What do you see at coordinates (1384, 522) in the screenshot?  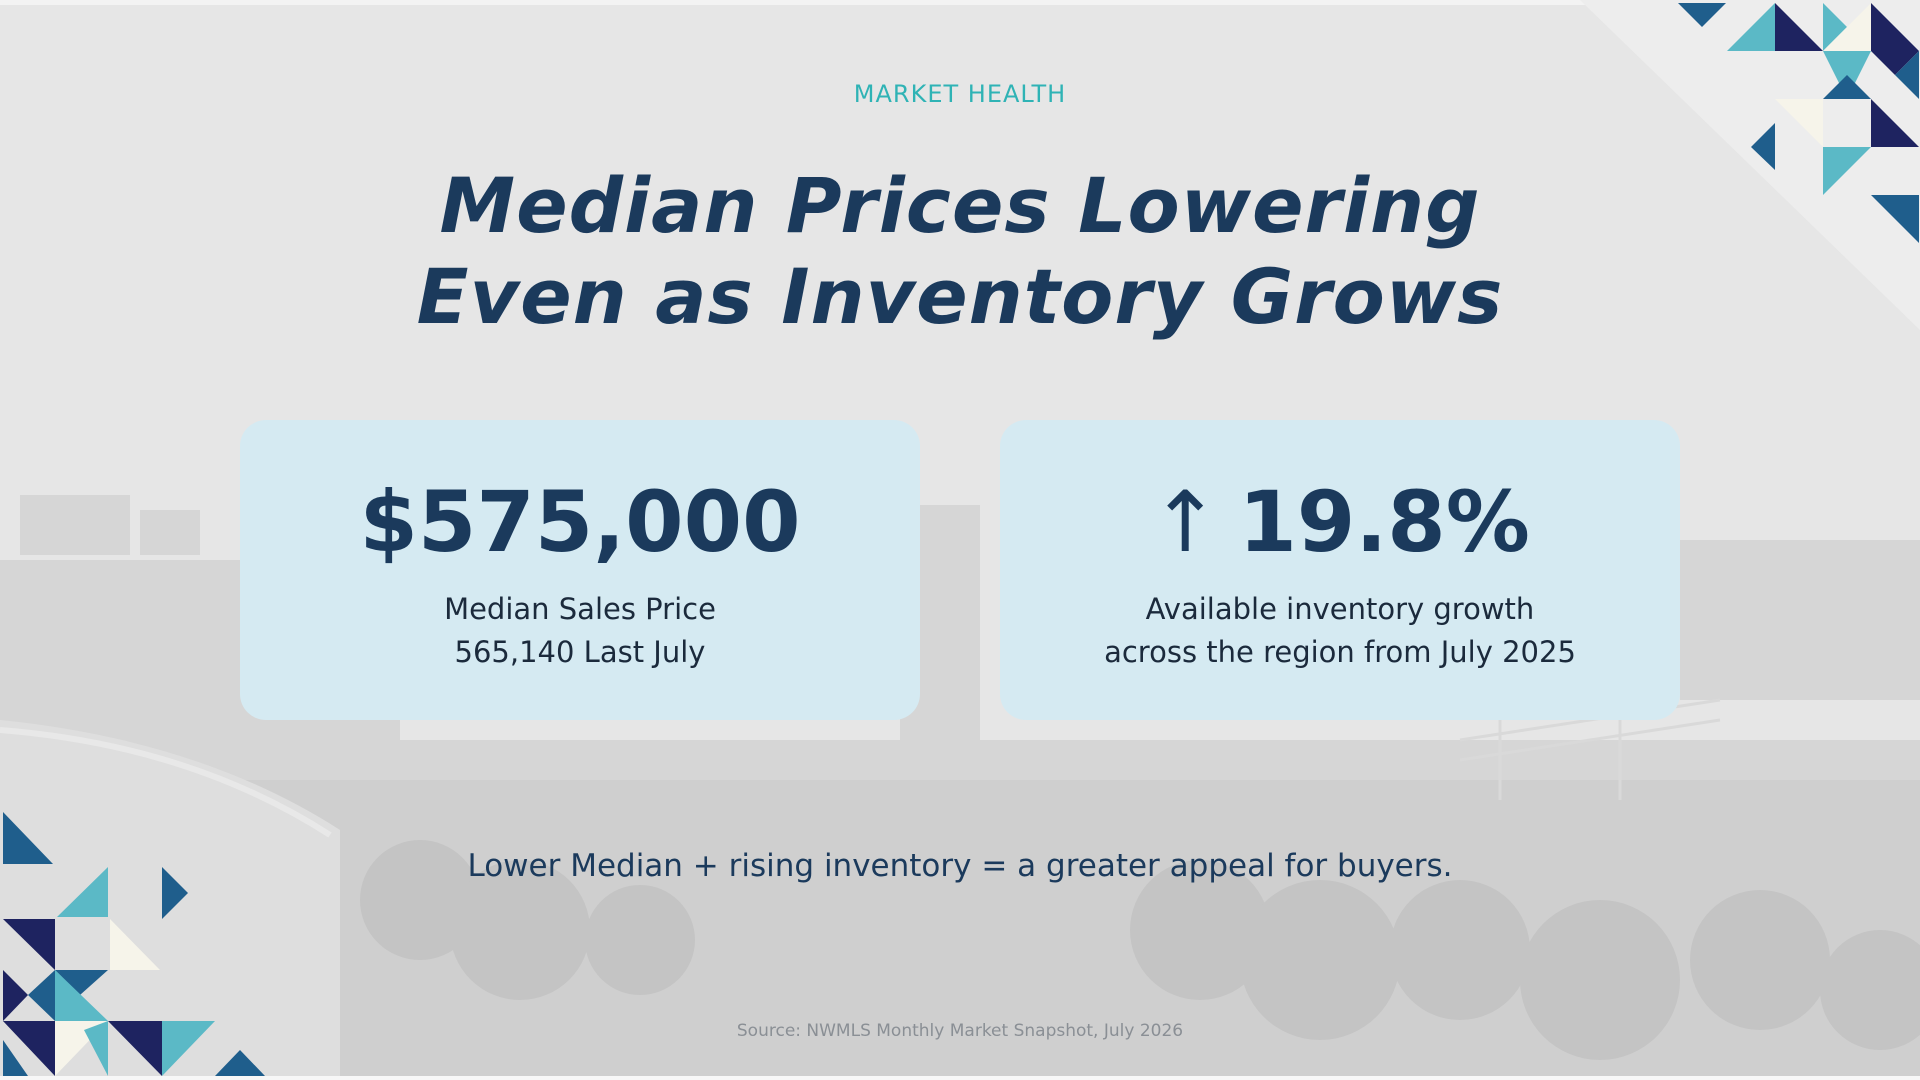 I see `inventory-growth-value: 19.8%` at bounding box center [1384, 522].